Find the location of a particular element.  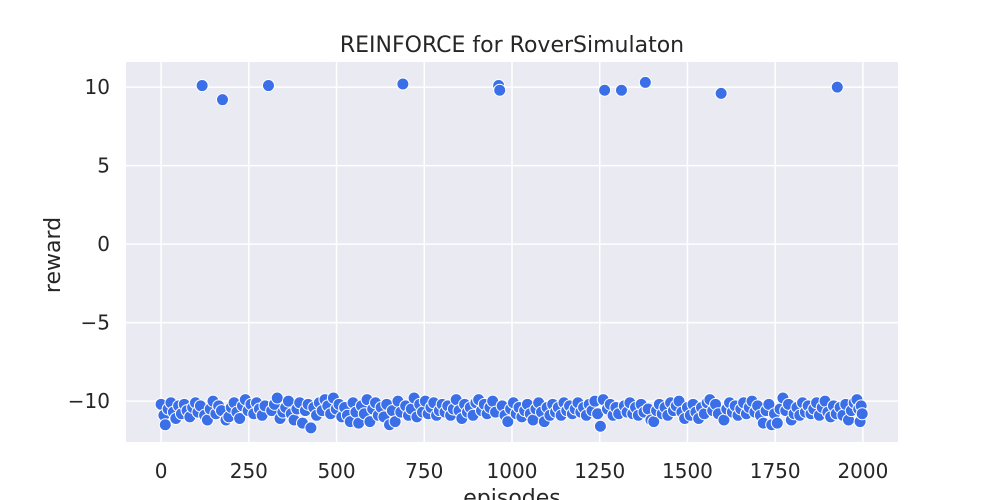

x-tick-label: 500 is located at coordinates (336, 471).